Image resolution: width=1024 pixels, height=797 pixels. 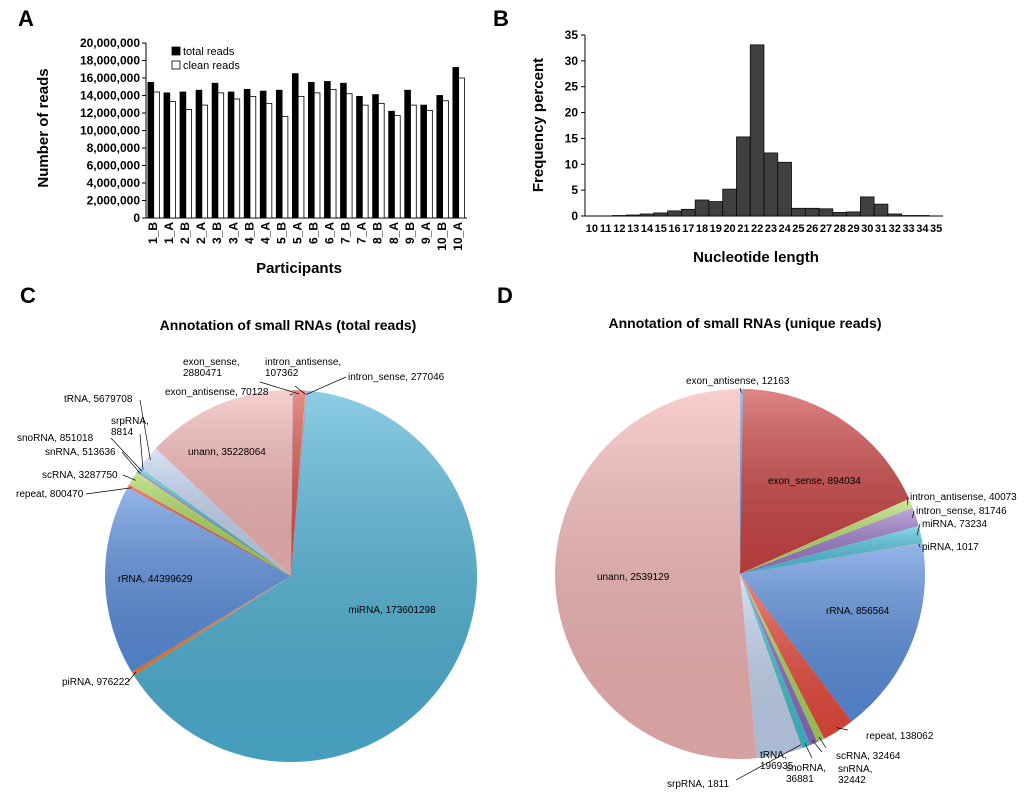 What do you see at coordinates (574, 190) in the screenshot?
I see `chart-b-ytick-label: 5` at bounding box center [574, 190].